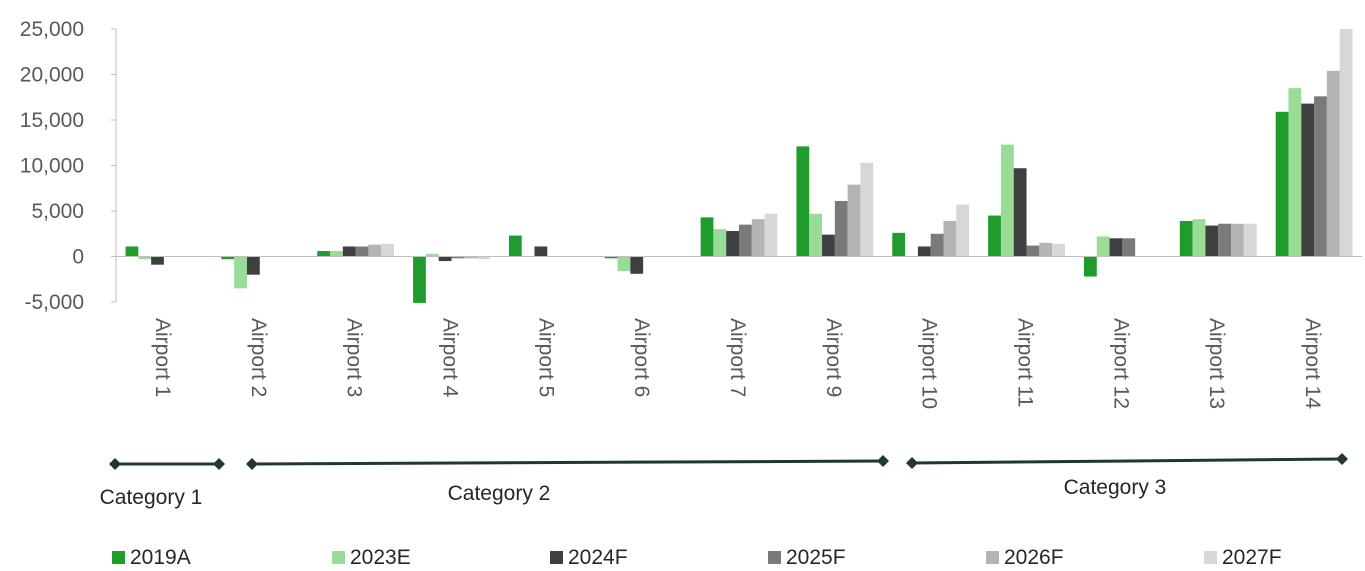  What do you see at coordinates (258, 357) in the screenshot?
I see `x-tick-label: Airport 2` at bounding box center [258, 357].